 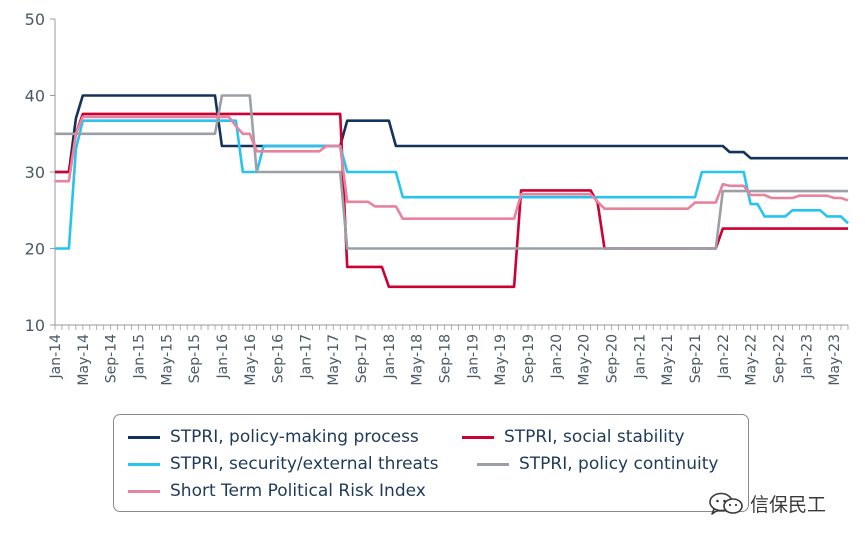 I want to click on x-tick-label: Sep-14, so click(x=112, y=358).